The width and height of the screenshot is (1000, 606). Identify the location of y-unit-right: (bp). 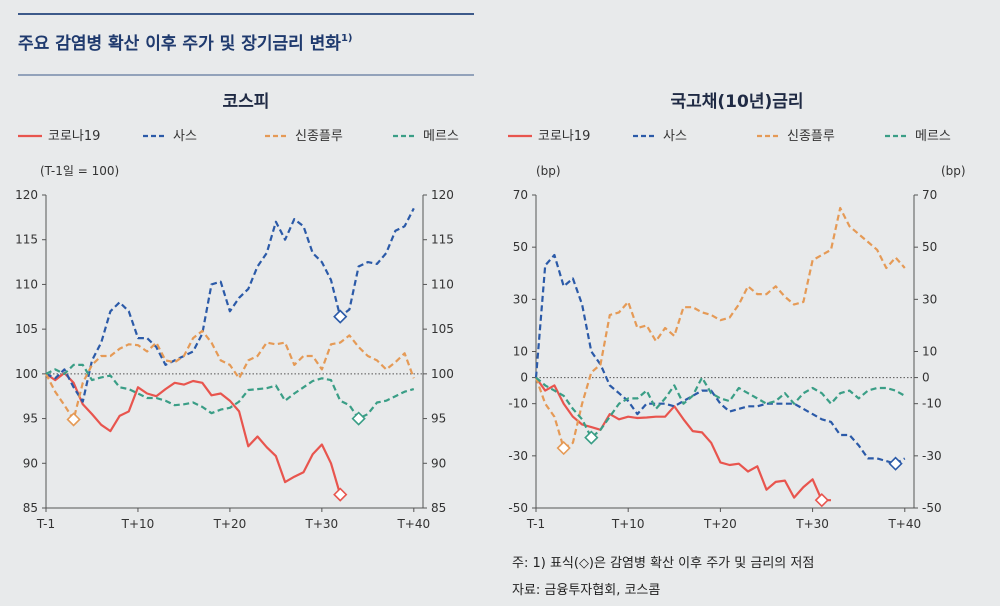
(953, 171).